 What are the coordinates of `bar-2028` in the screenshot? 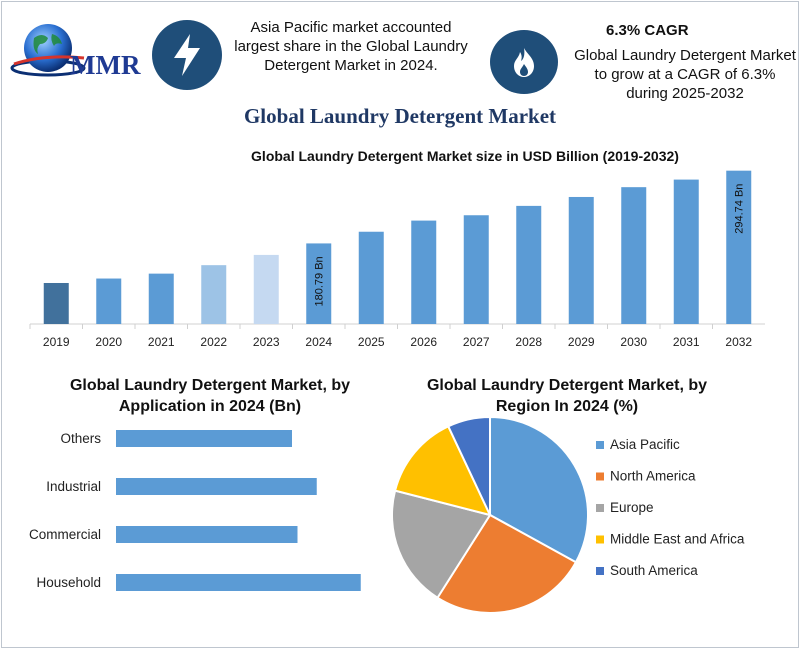 It's located at (529, 264).